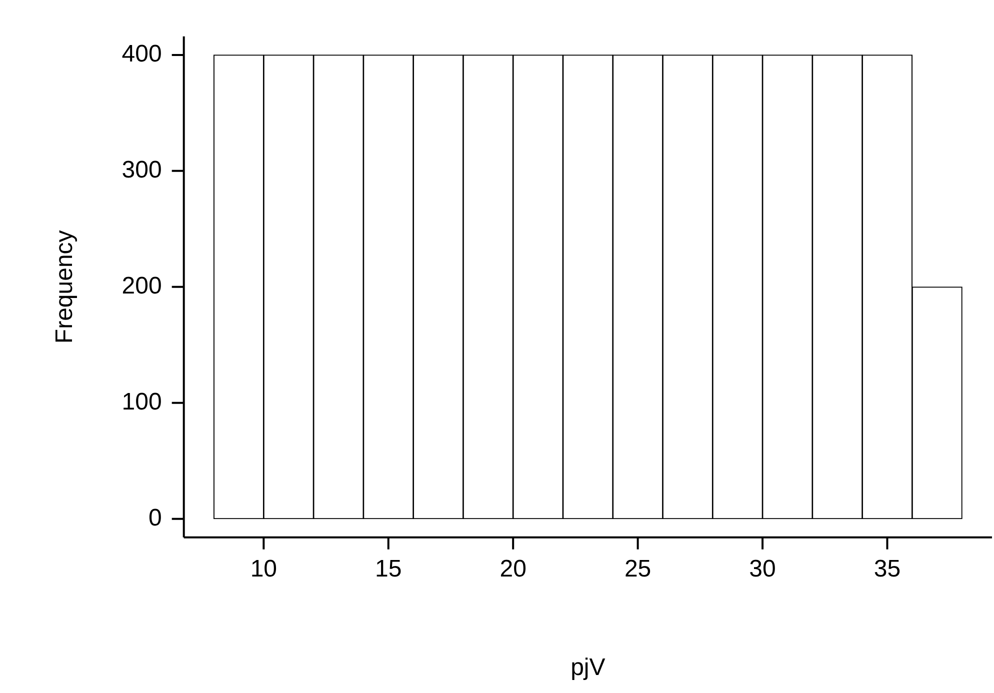  I want to click on y-tick-label: 100, so click(142, 402).